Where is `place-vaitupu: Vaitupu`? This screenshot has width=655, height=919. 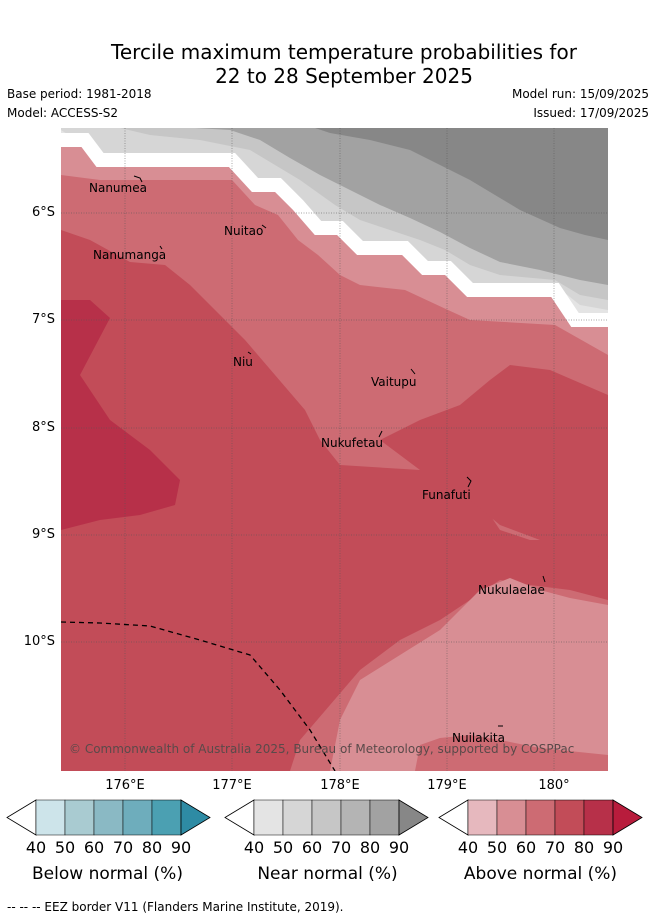 place-vaitupu: Vaitupu is located at coordinates (394, 382).